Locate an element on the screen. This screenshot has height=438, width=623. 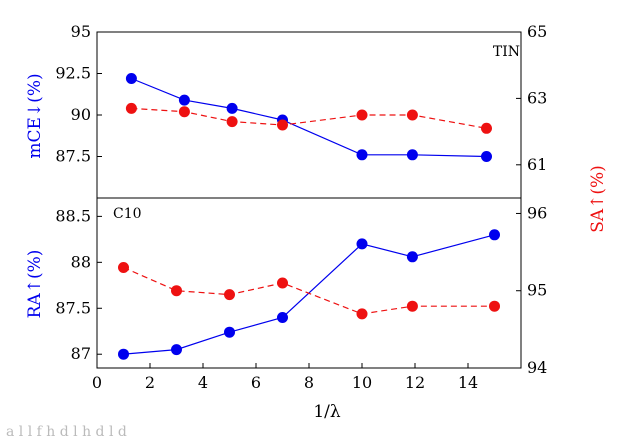
bottom-right-tick-label: 96 is located at coordinates (537, 212).